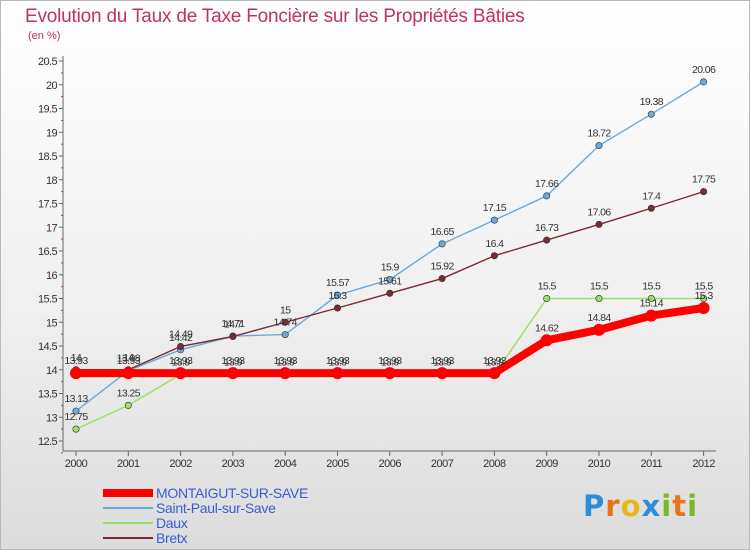 This screenshot has height=551, width=750. Describe the element at coordinates (52, 181) in the screenshot. I see `y-tick-label: 18` at that location.